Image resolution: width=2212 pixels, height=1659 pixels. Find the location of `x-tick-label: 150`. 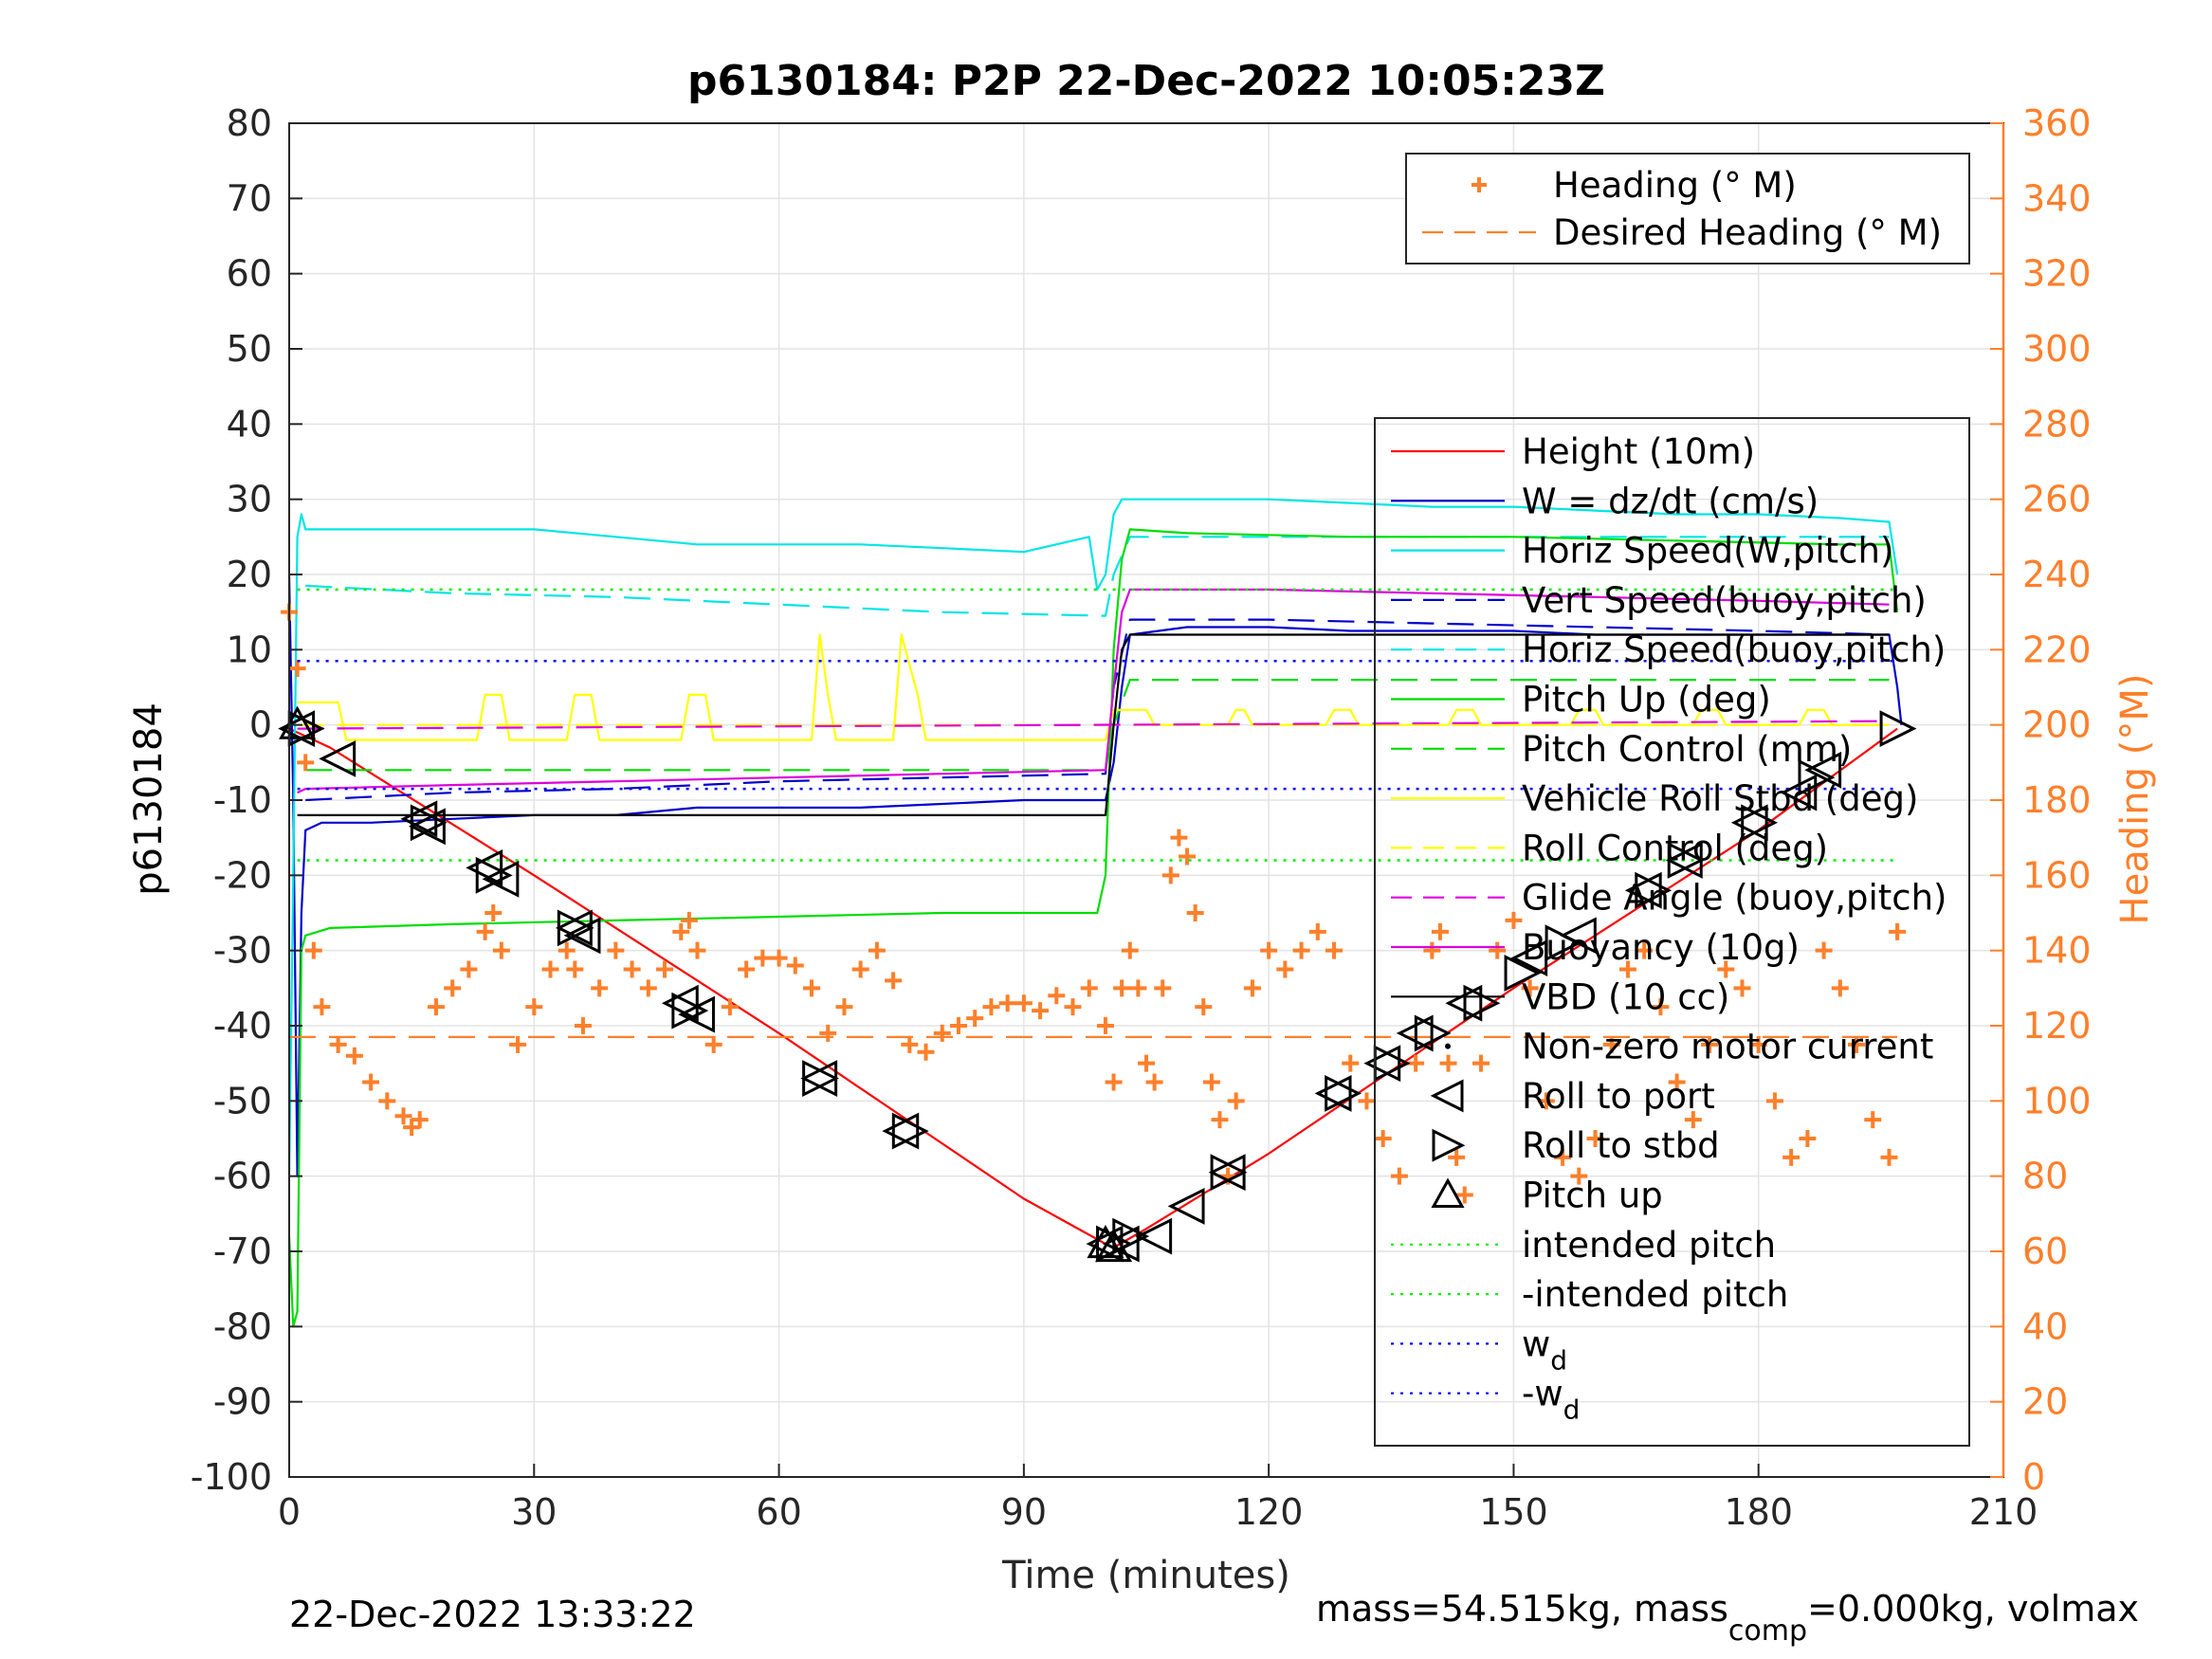

x-tick-label: 150 is located at coordinates (1513, 1512).